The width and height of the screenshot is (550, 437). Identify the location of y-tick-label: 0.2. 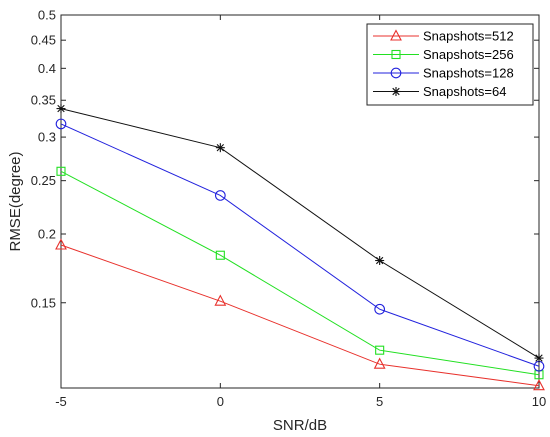
(47, 233).